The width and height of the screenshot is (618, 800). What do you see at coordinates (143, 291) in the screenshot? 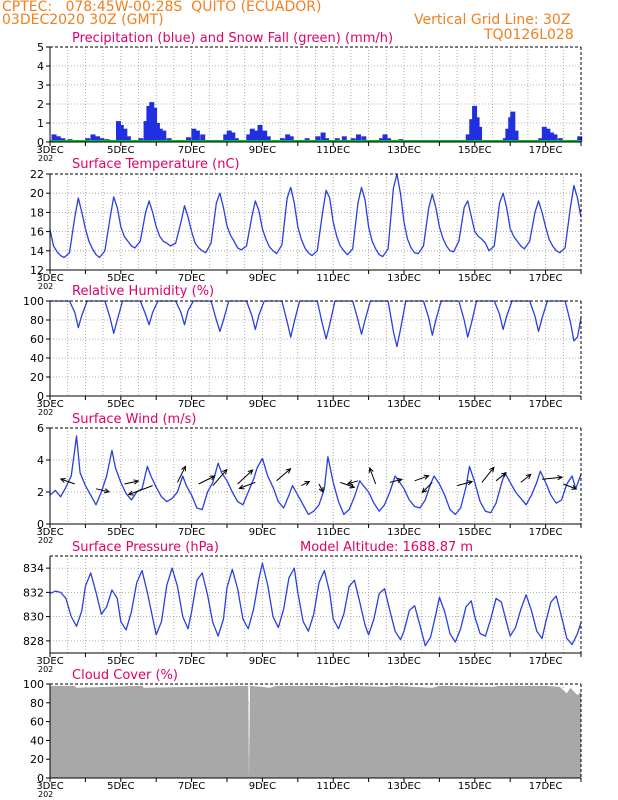
I see `chart-title: Relative Humidity (%)` at bounding box center [143, 291].